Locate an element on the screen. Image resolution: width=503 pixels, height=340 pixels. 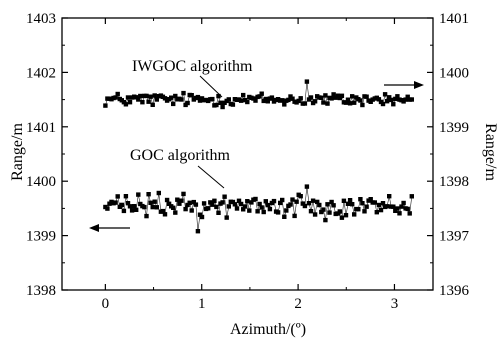
y-left-tick-label: 1399 is located at coordinates (41, 237).